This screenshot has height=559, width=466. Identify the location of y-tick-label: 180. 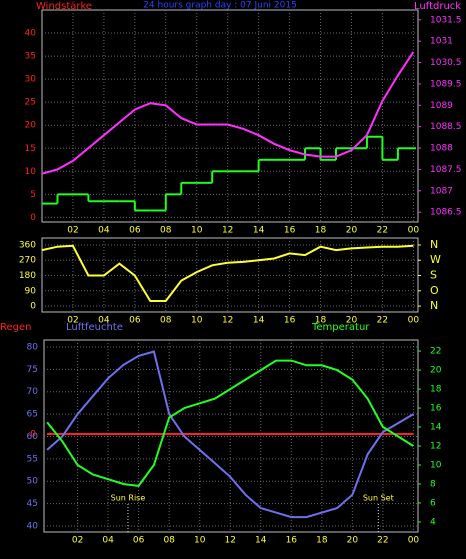
(27, 276).